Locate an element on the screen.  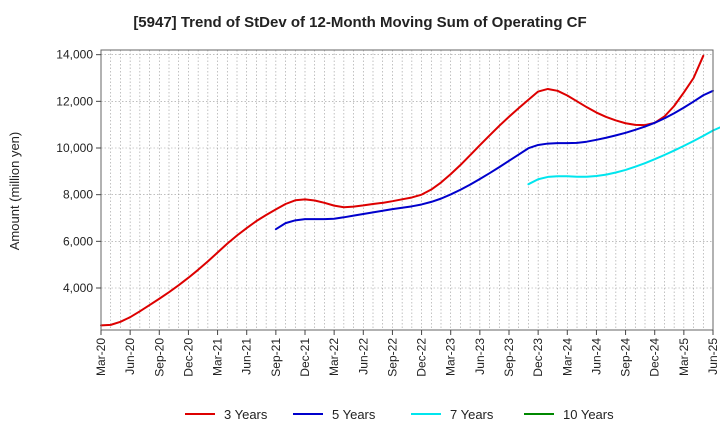
x-tick-label: Mar-23 is located at coordinates (451, 357).